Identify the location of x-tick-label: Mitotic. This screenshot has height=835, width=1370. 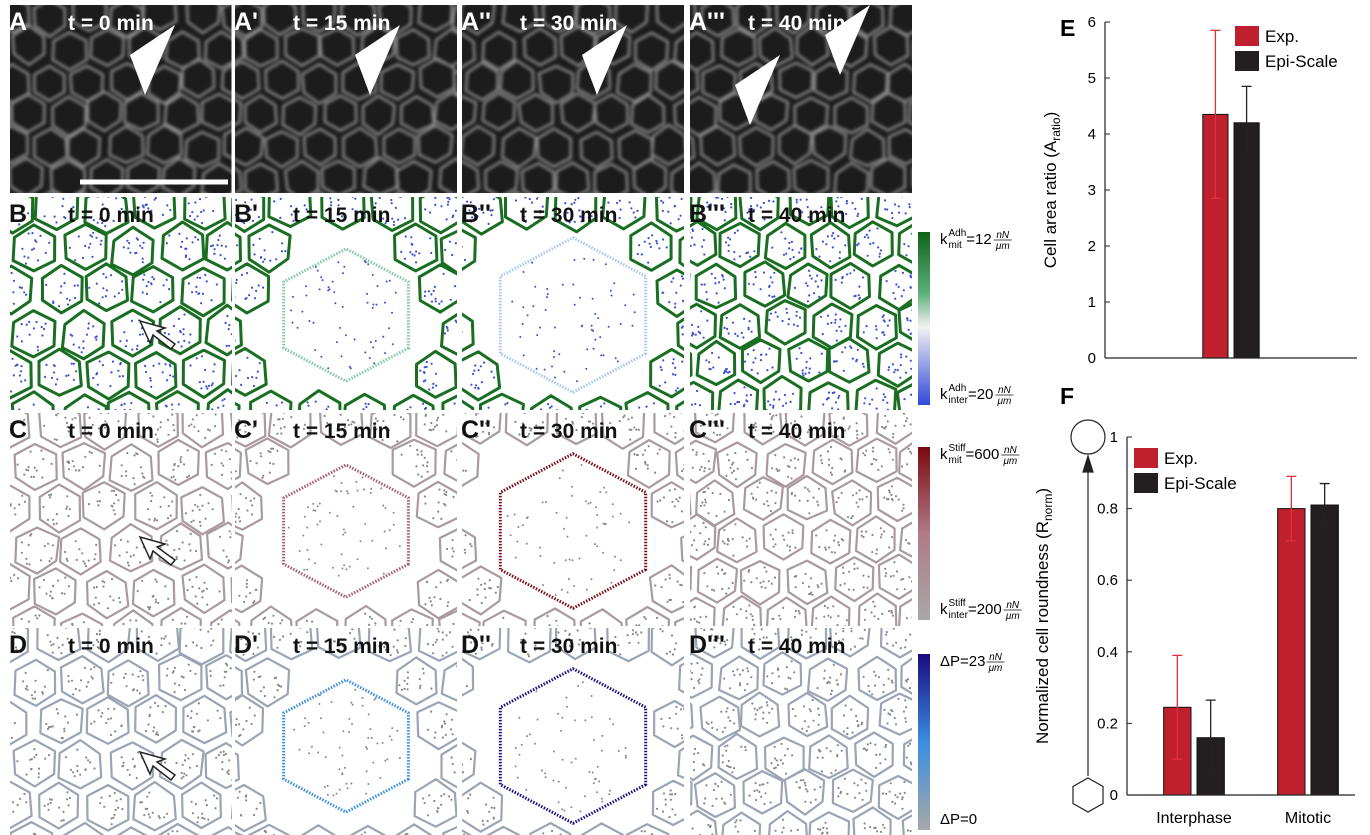
(1308, 818).